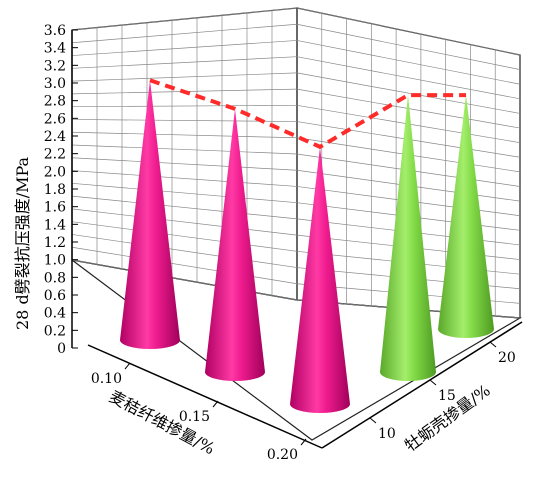 Image resolution: width=542 pixels, height=479 pixels. What do you see at coordinates (55, 102) in the screenshot?
I see `z-tick-label: 2.8` at bounding box center [55, 102].